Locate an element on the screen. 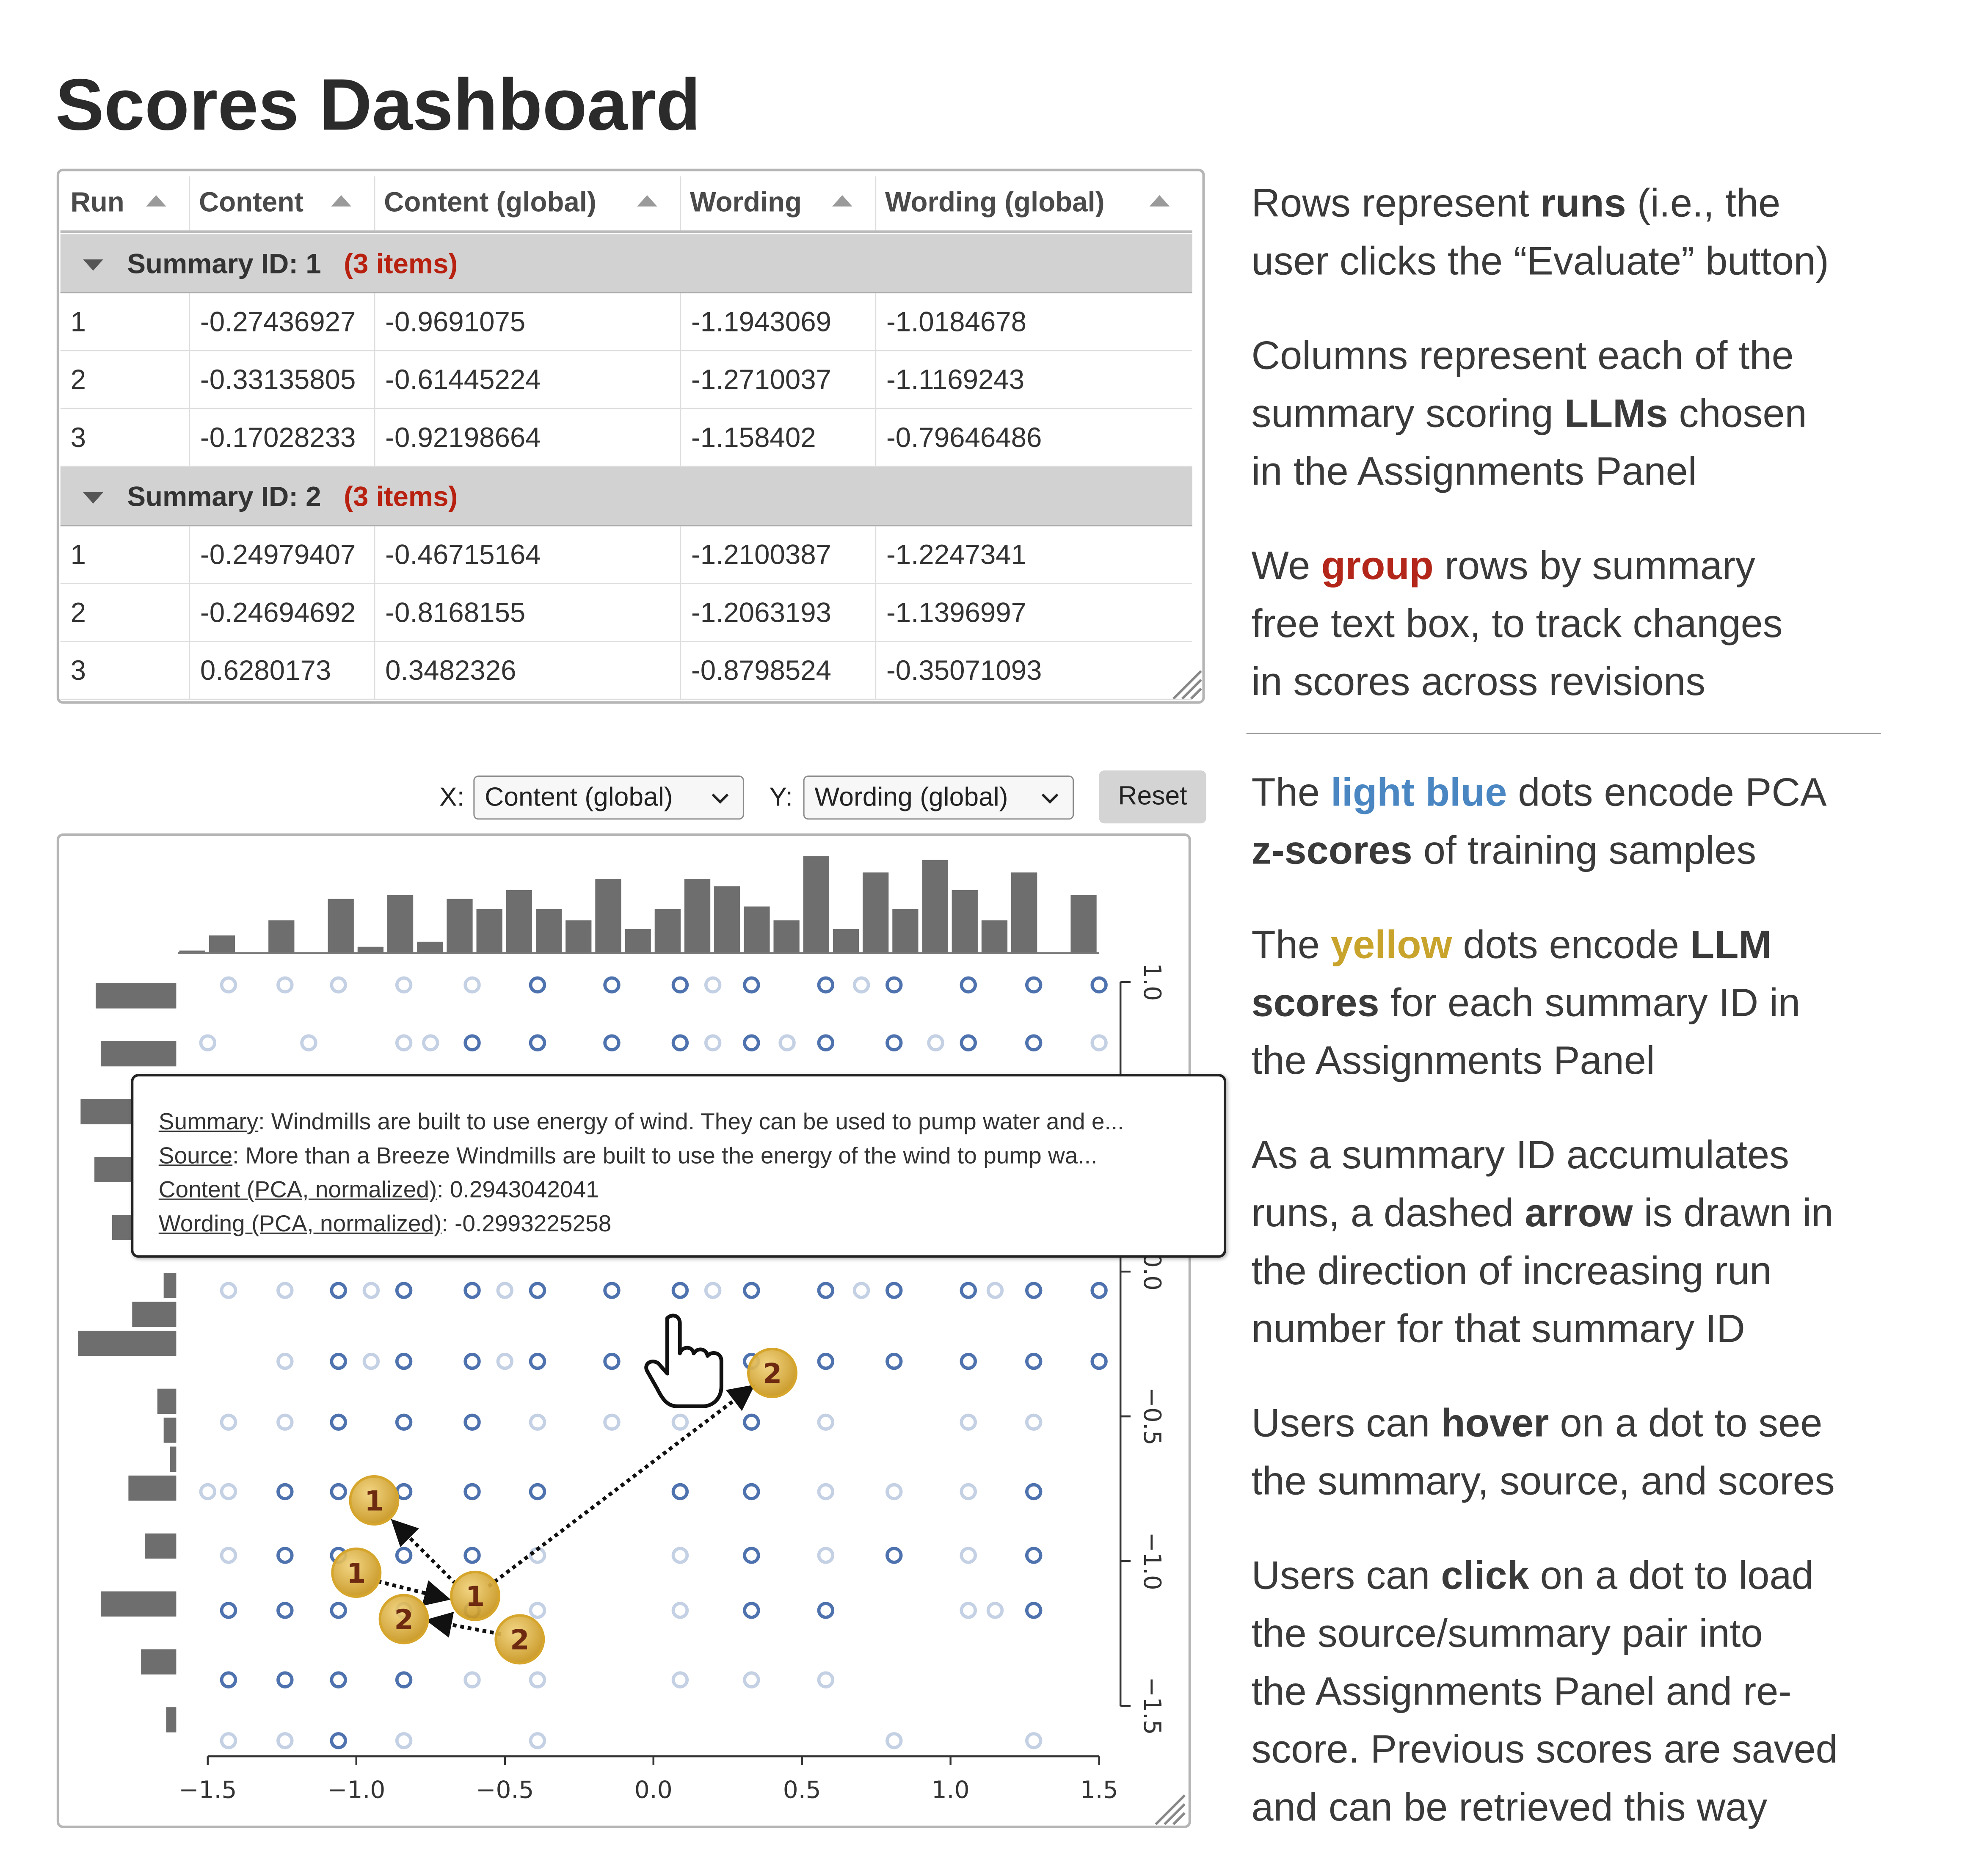 The image size is (1964, 1876). col-sep is located at coordinates (189, 203).